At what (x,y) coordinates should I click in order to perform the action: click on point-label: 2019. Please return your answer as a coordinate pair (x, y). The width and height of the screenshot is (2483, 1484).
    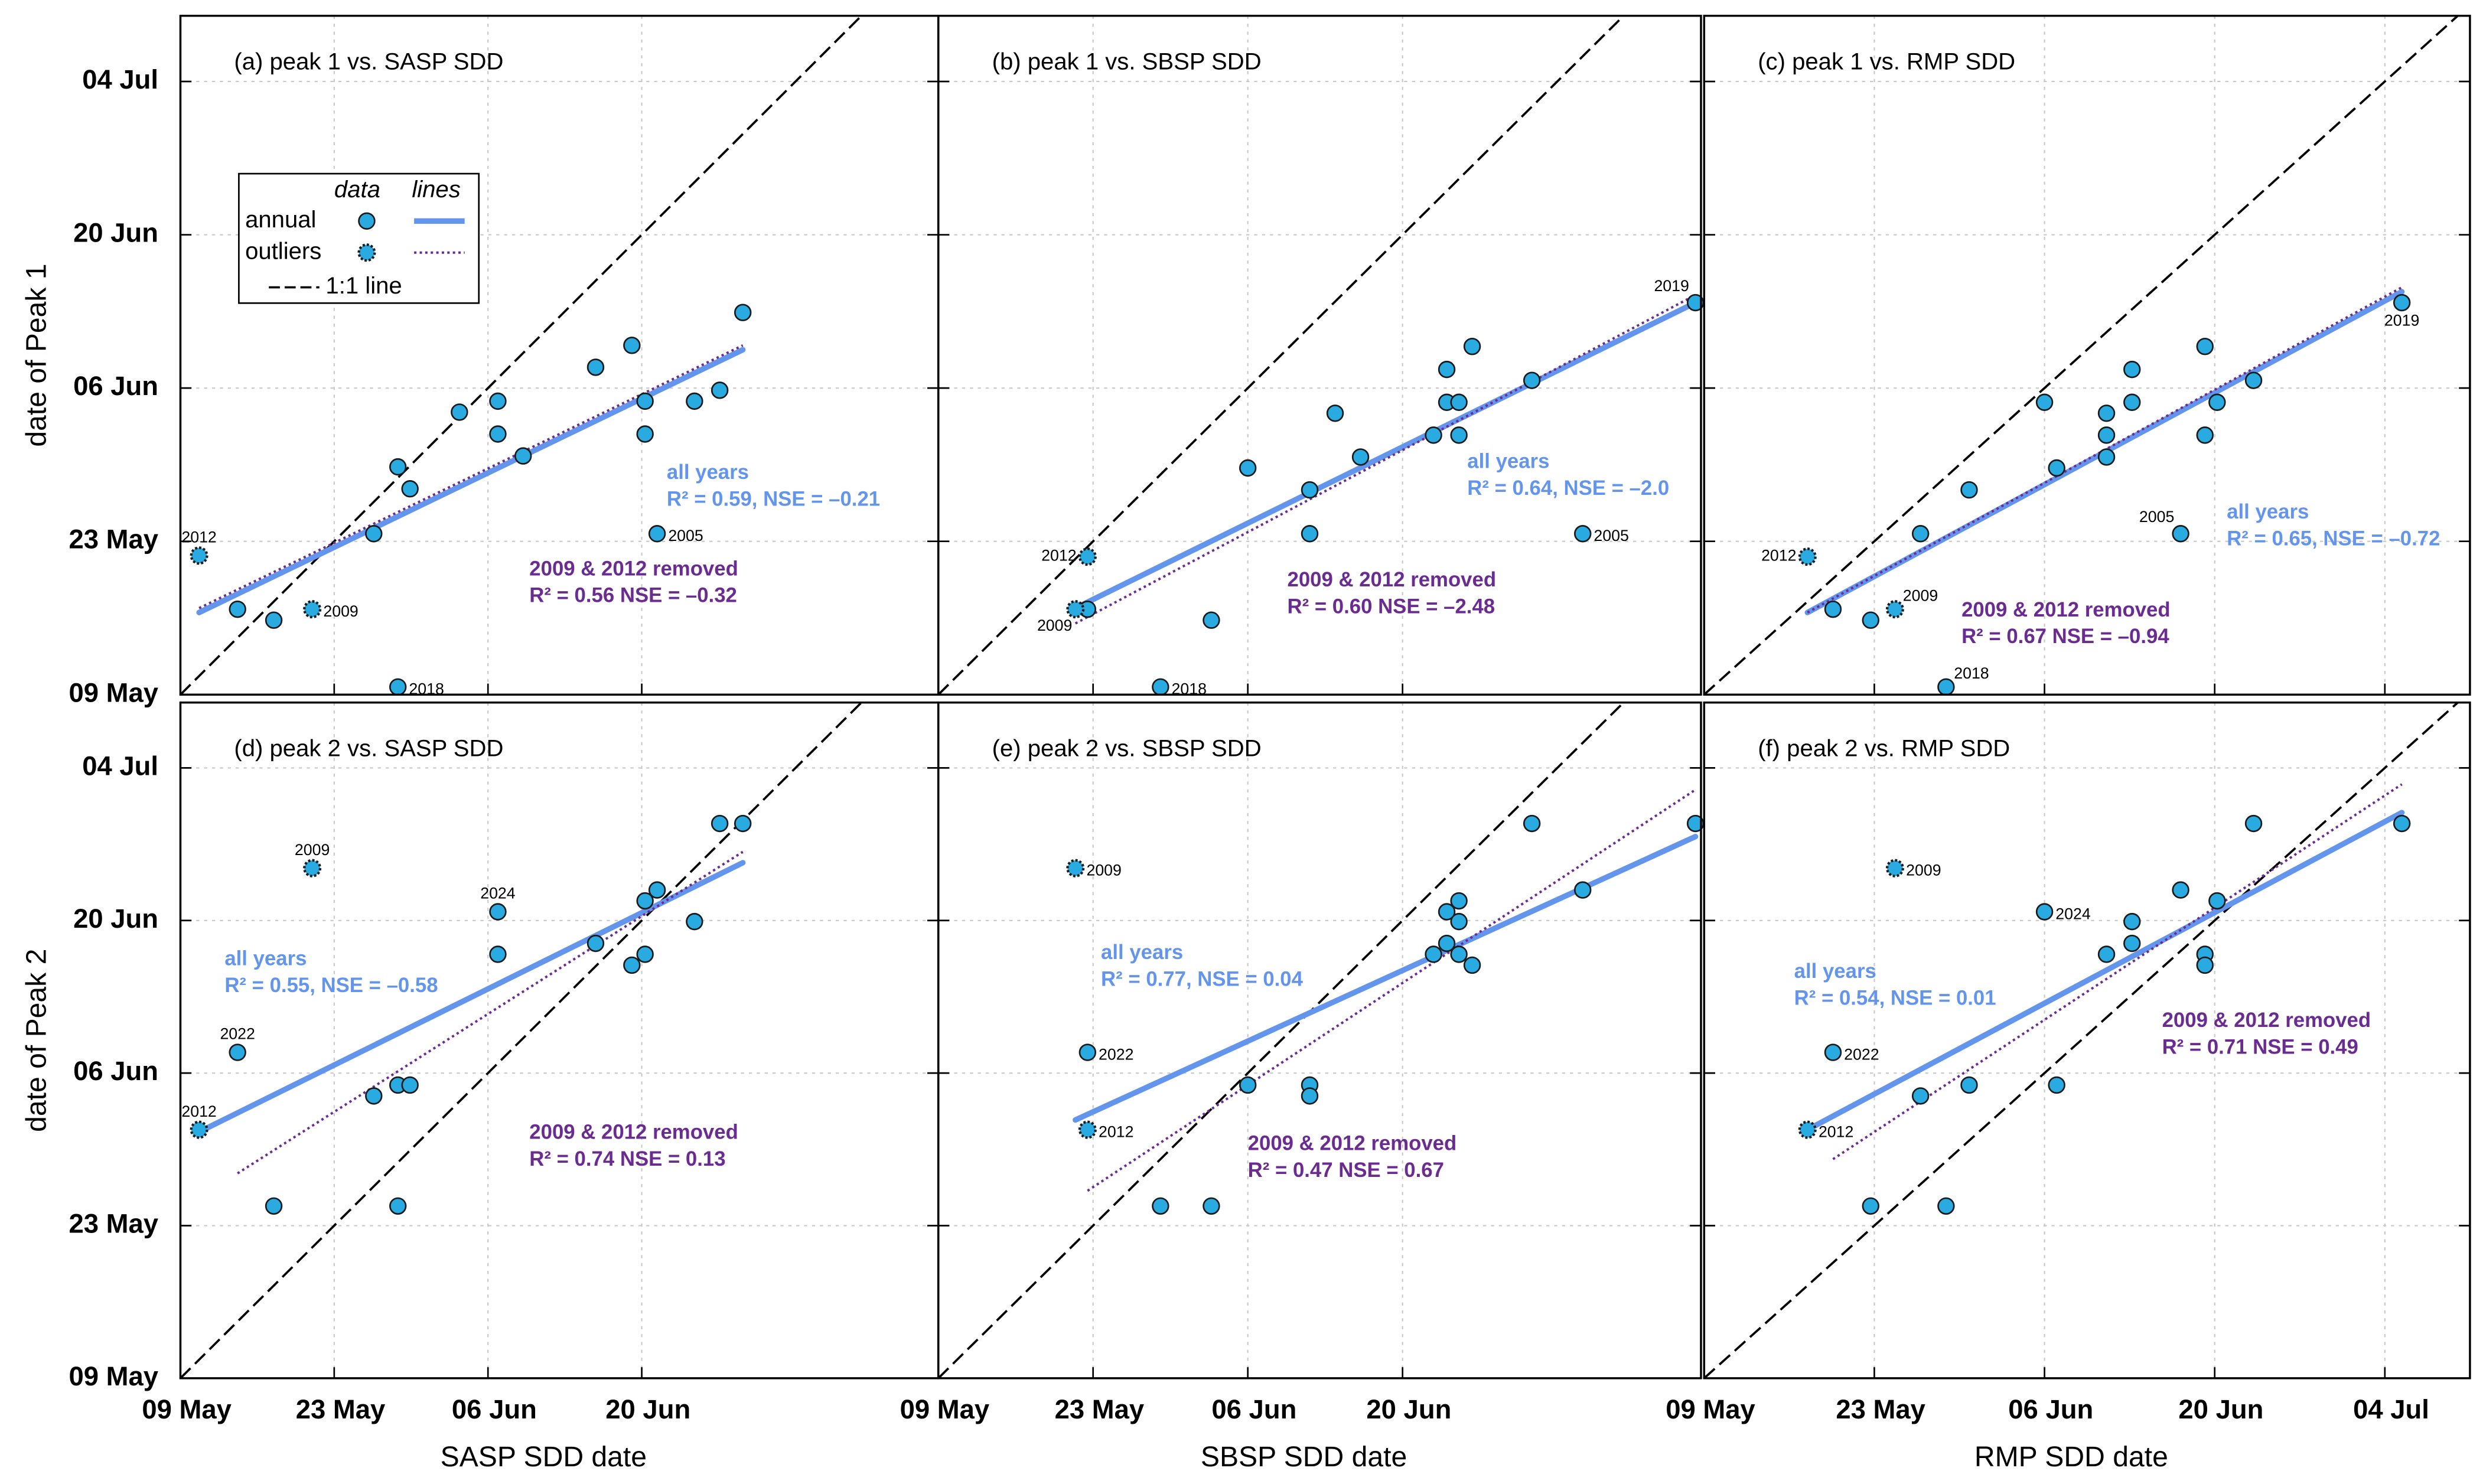
    Looking at the image, I should click on (2401, 321).